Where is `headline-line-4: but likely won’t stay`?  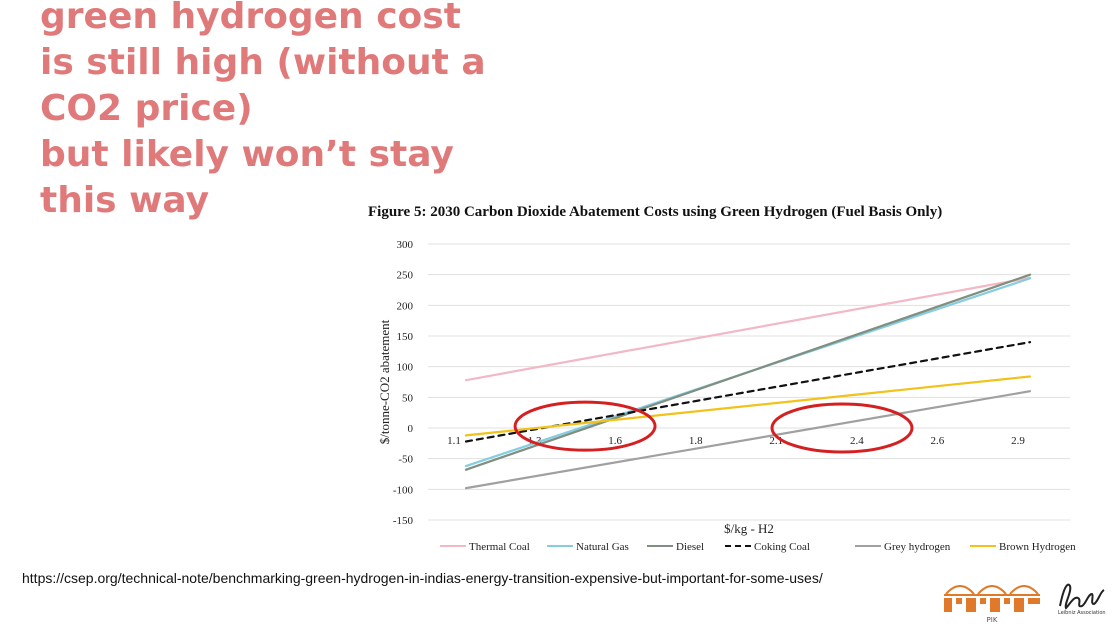
headline-line-4: but likely won’t stay is located at coordinates (247, 154).